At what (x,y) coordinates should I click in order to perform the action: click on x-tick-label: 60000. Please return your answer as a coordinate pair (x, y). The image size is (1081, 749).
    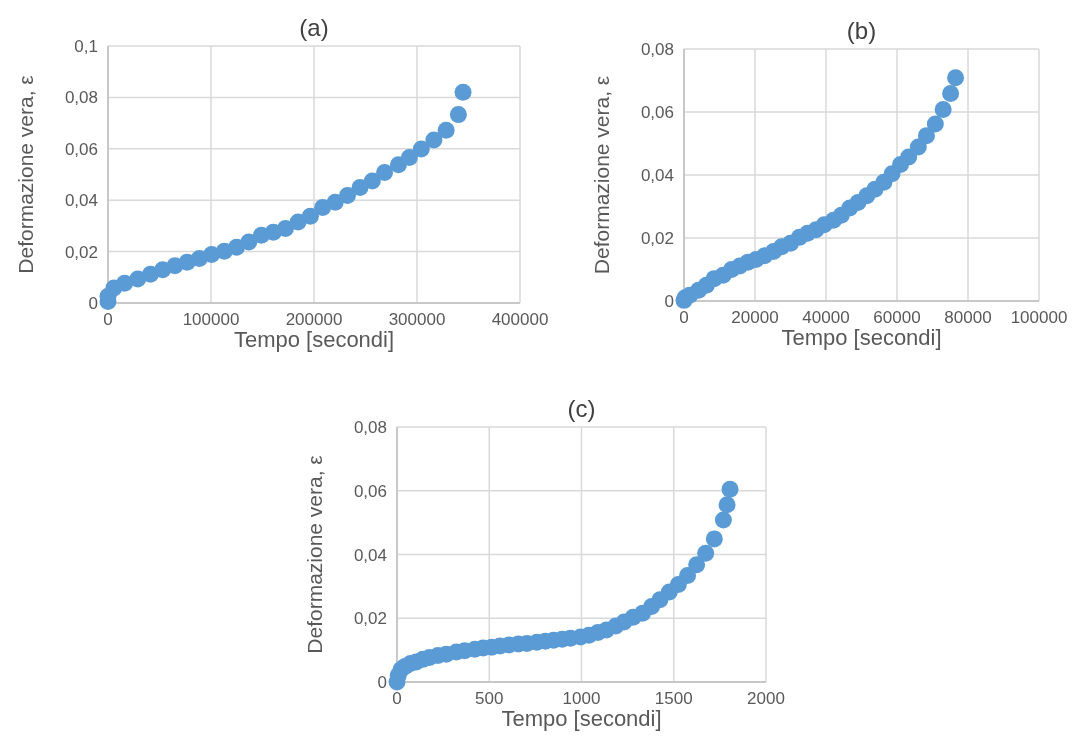
    Looking at the image, I should click on (897, 317).